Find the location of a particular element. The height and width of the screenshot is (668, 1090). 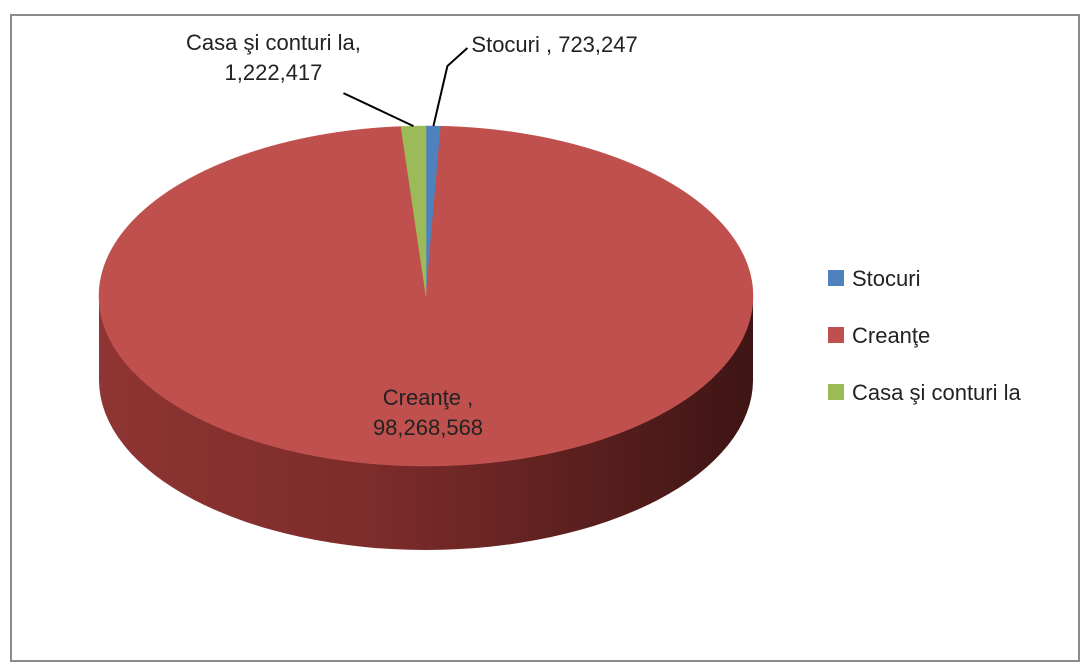

legend-swatch-stocuri is located at coordinates (836, 278).